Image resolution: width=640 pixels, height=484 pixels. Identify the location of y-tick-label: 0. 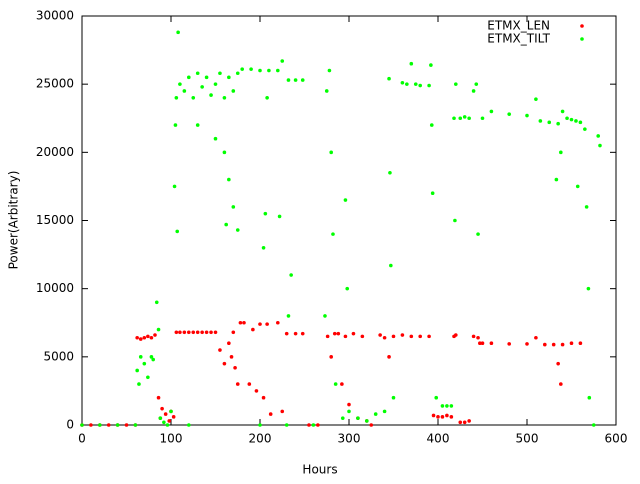
(70, 425).